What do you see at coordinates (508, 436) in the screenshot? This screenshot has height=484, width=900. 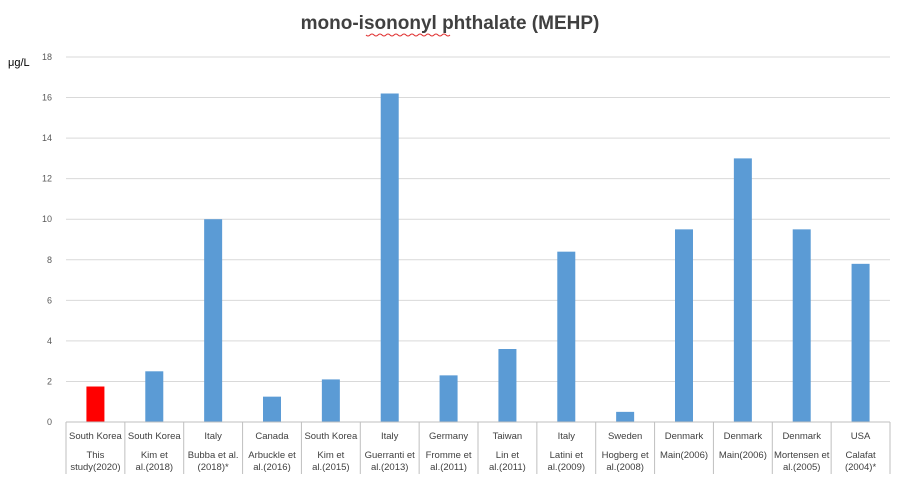 I see `category-country-label: Taiwan` at bounding box center [508, 436].